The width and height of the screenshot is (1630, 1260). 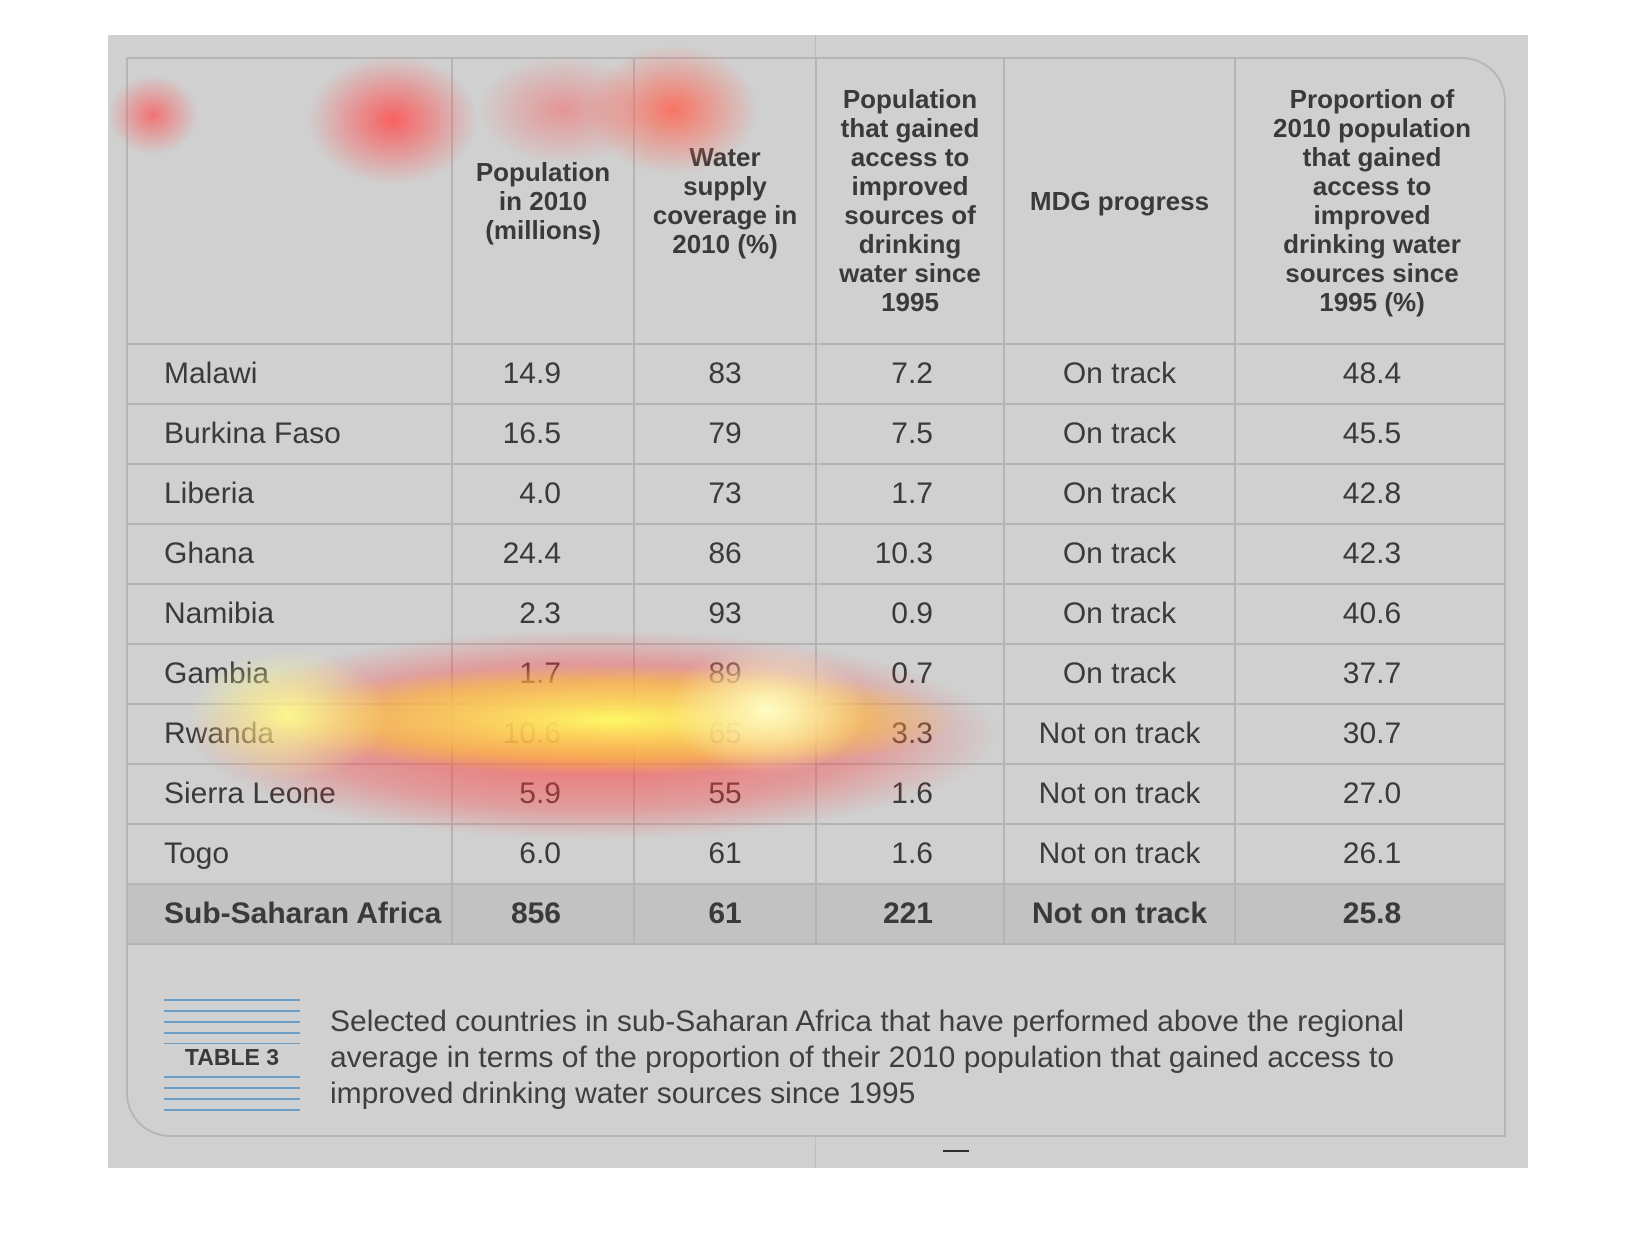 I want to click on table-badge: TABLE 3, so click(x=232, y=1058).